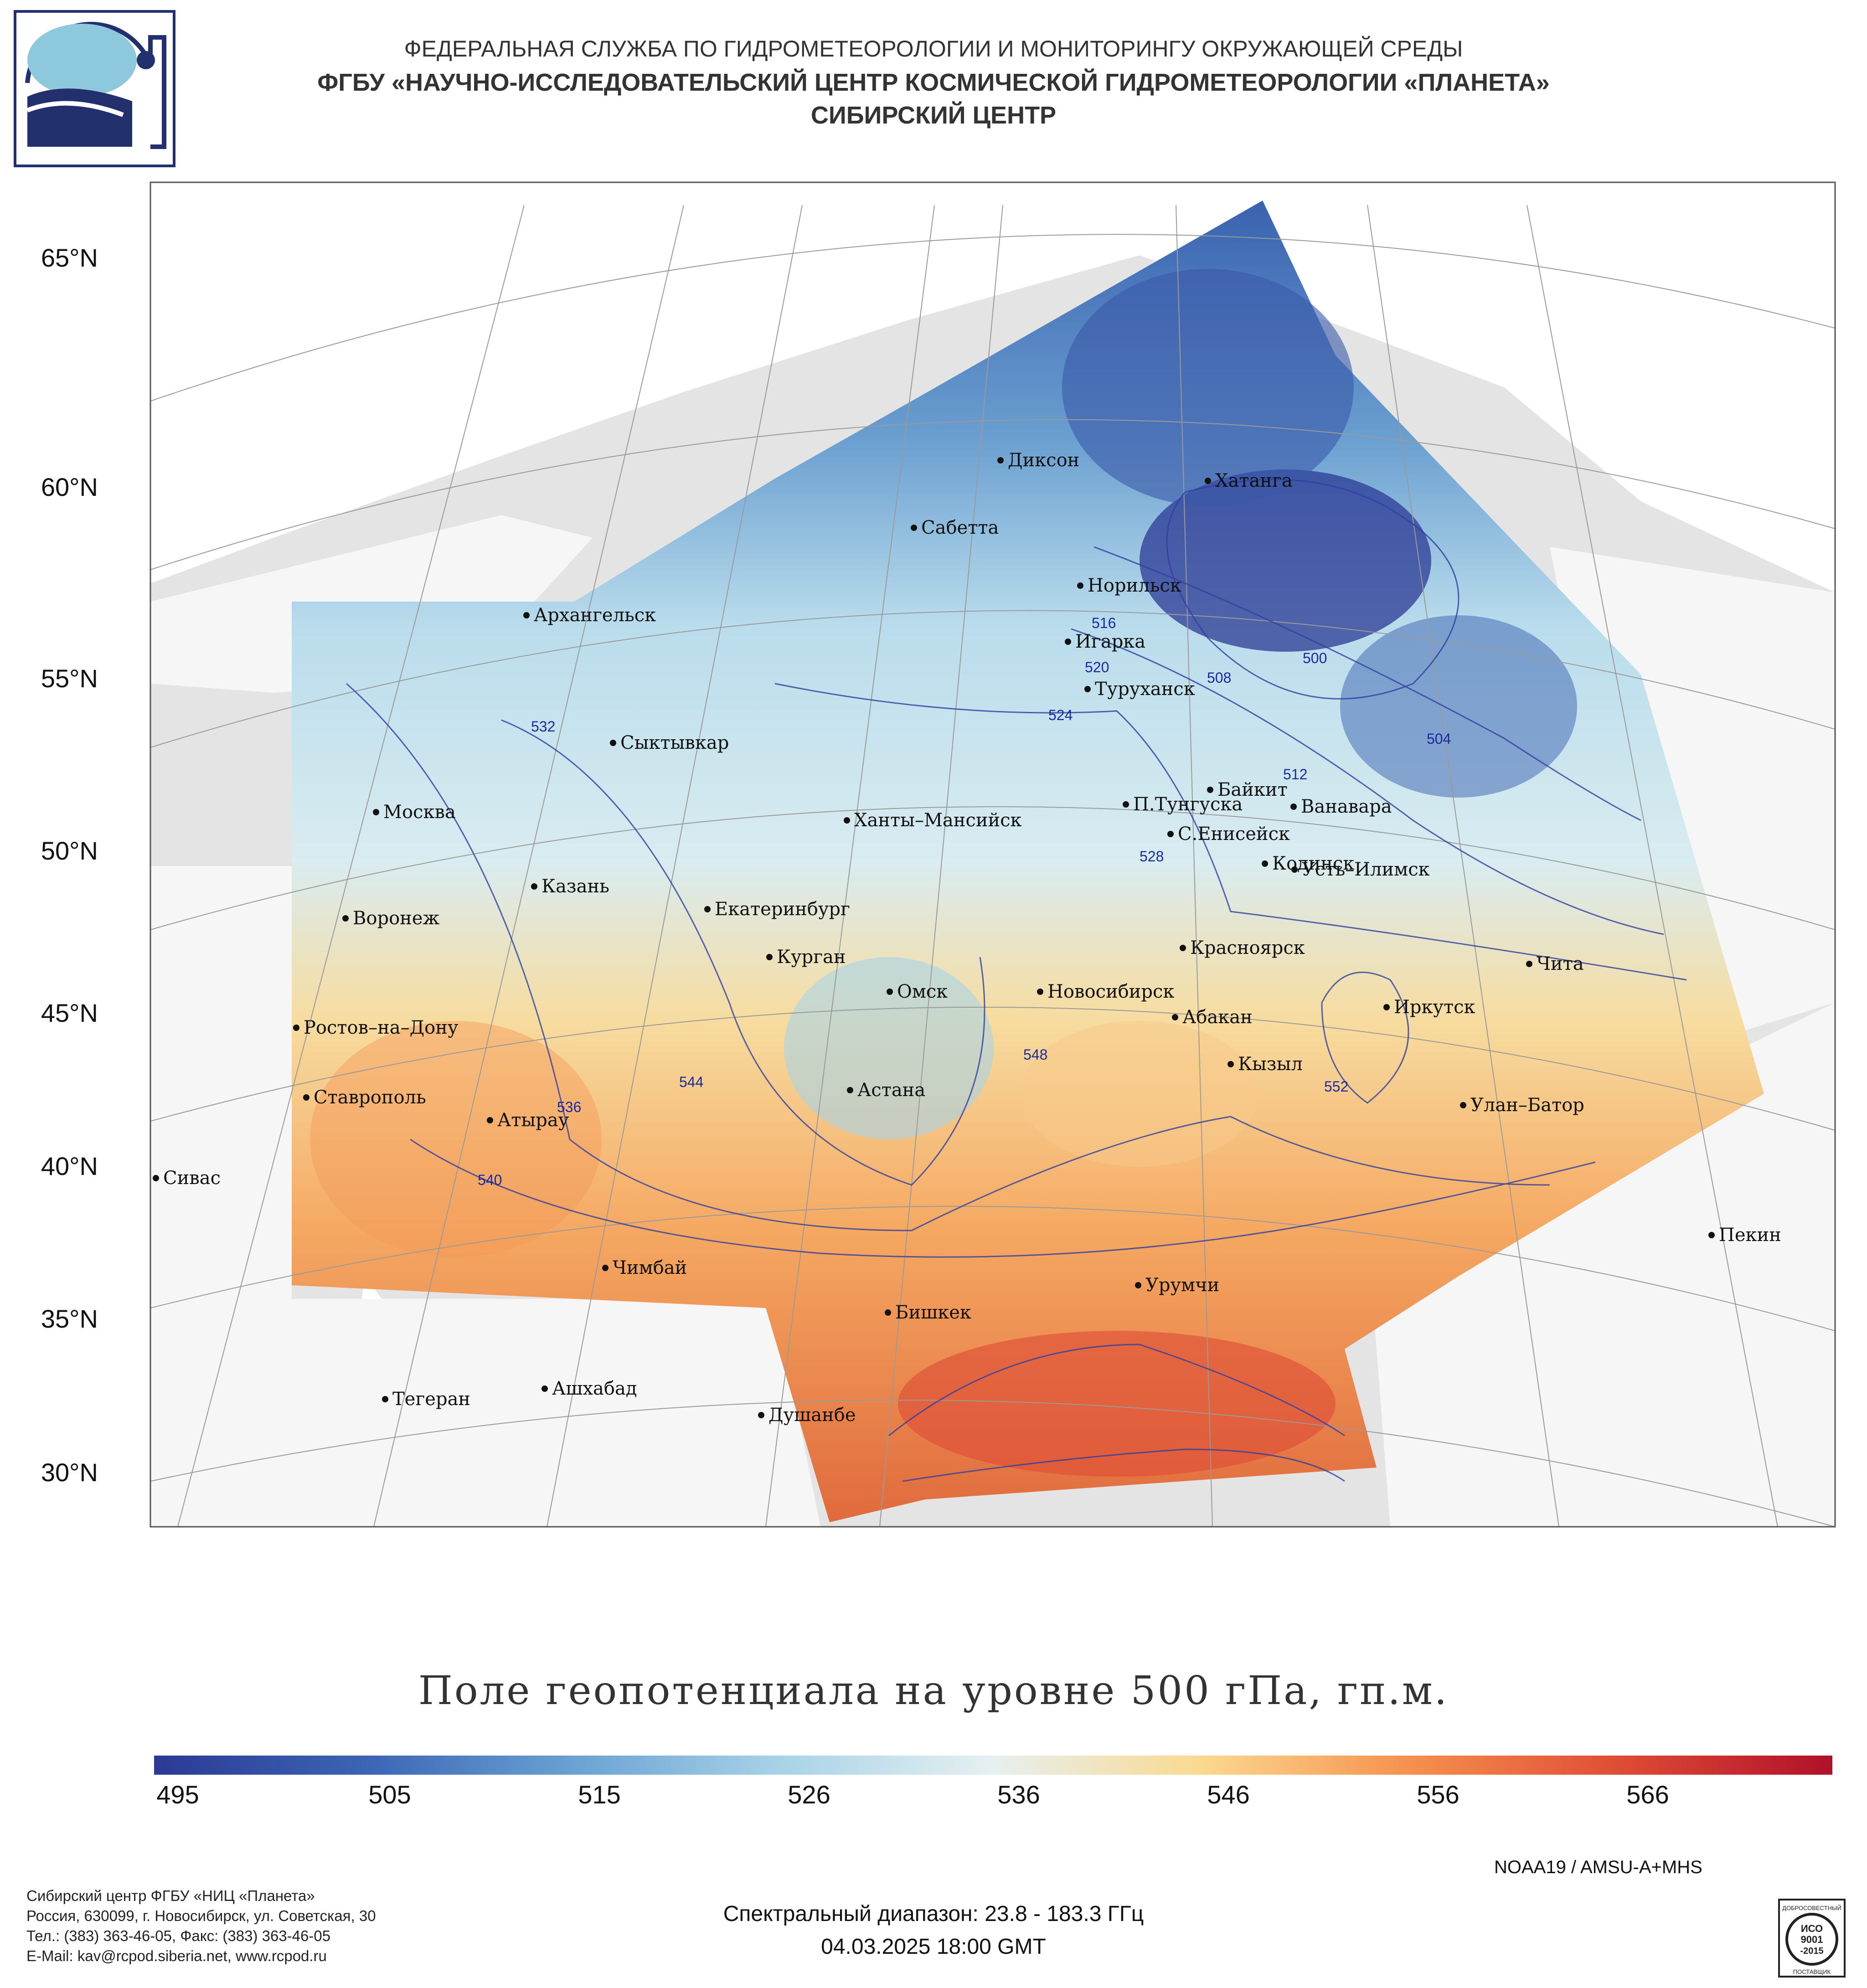  What do you see at coordinates (812, 1416) in the screenshot?
I see `city-label: Душанбе` at bounding box center [812, 1416].